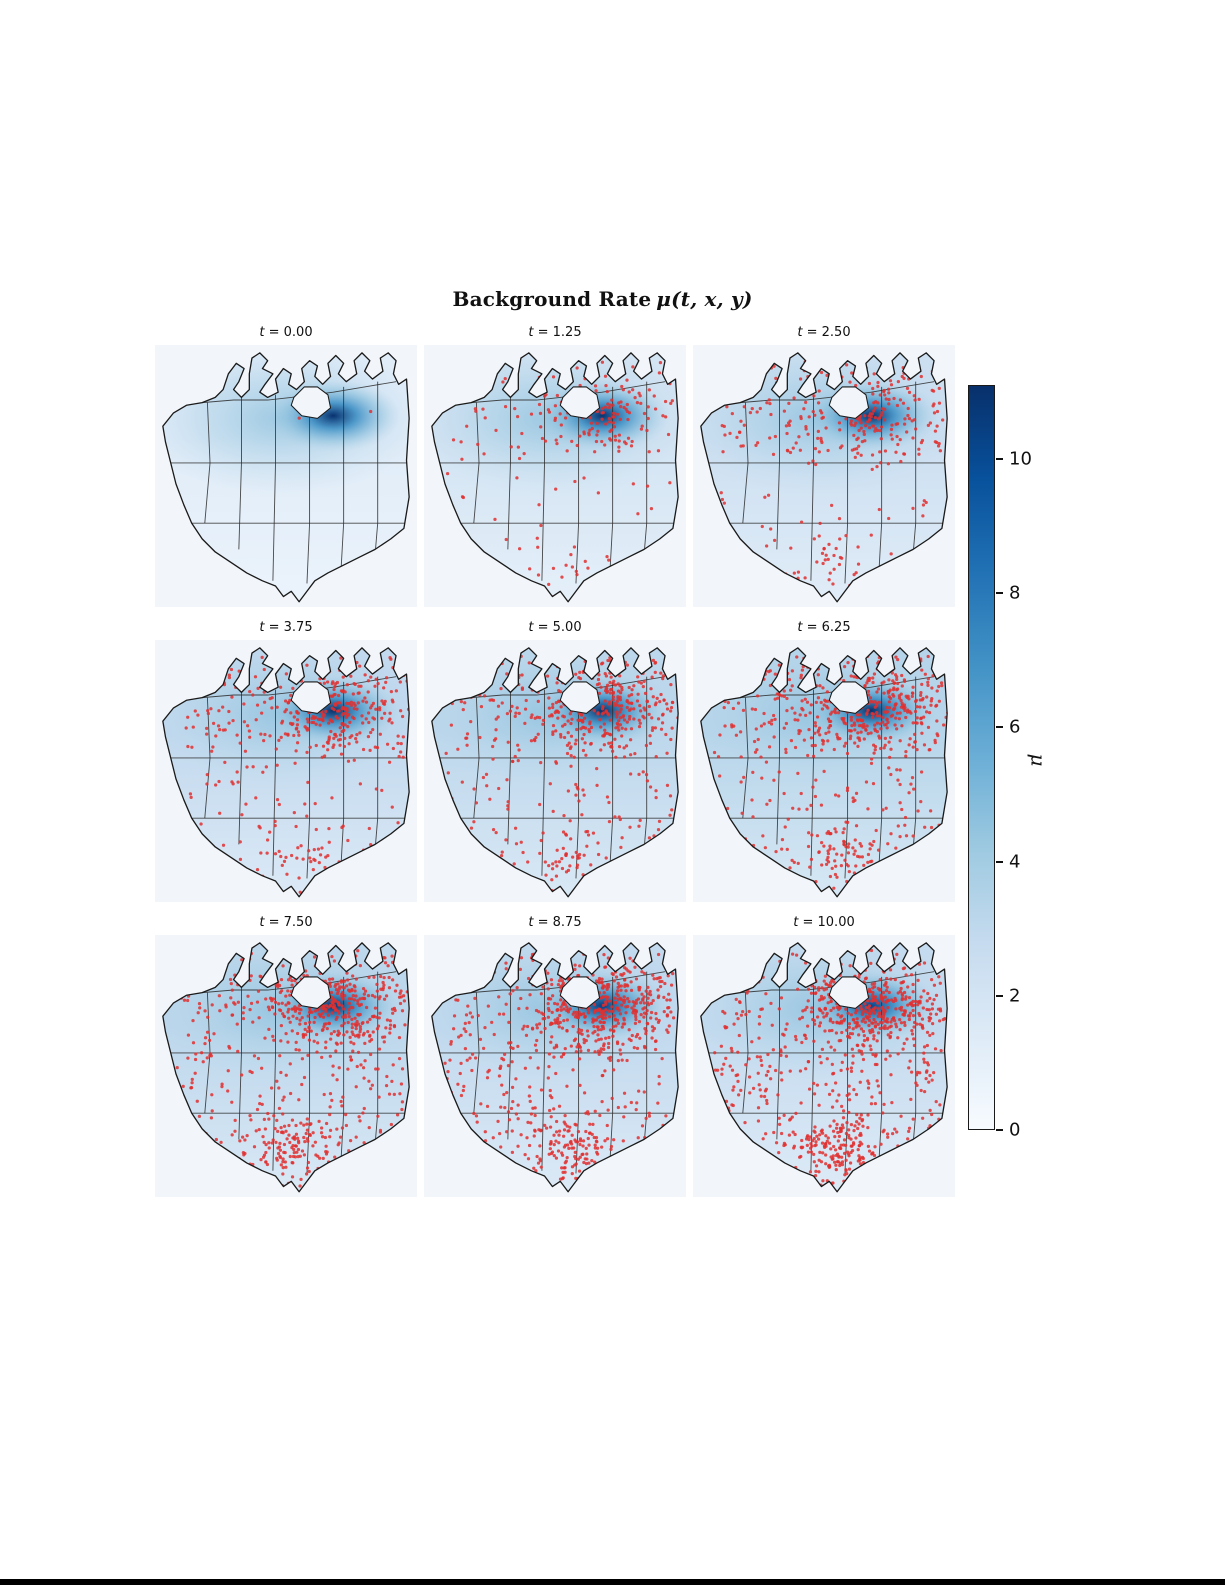 This screenshot has width=1225, height=1585. I want to click on figure-title-bold: Background Rate, so click(552, 299).